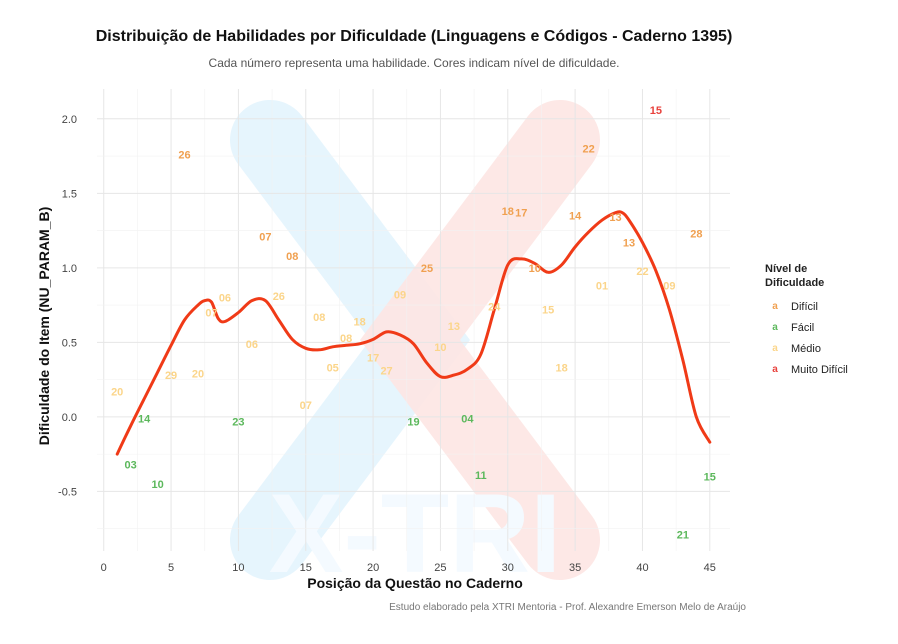  I want to click on legend-label: Fácil, so click(803, 327).